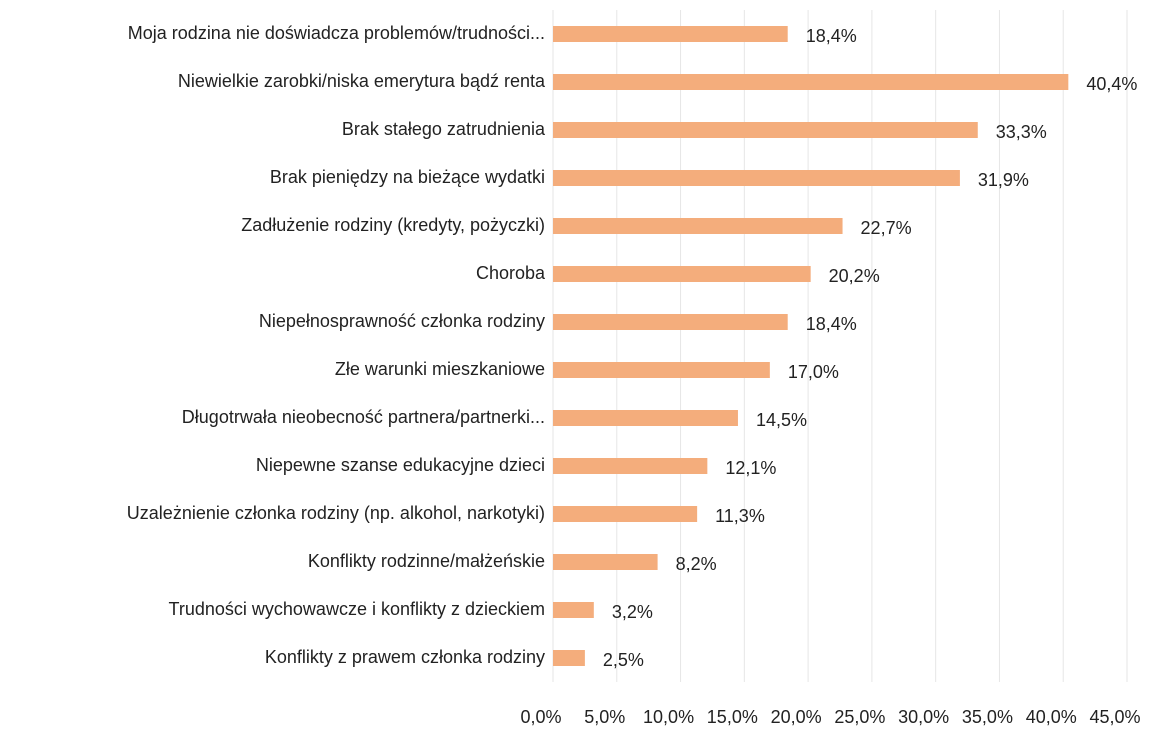 This screenshot has width=1153, height=732. I want to click on value-label: 31,9%, so click(1003, 180).